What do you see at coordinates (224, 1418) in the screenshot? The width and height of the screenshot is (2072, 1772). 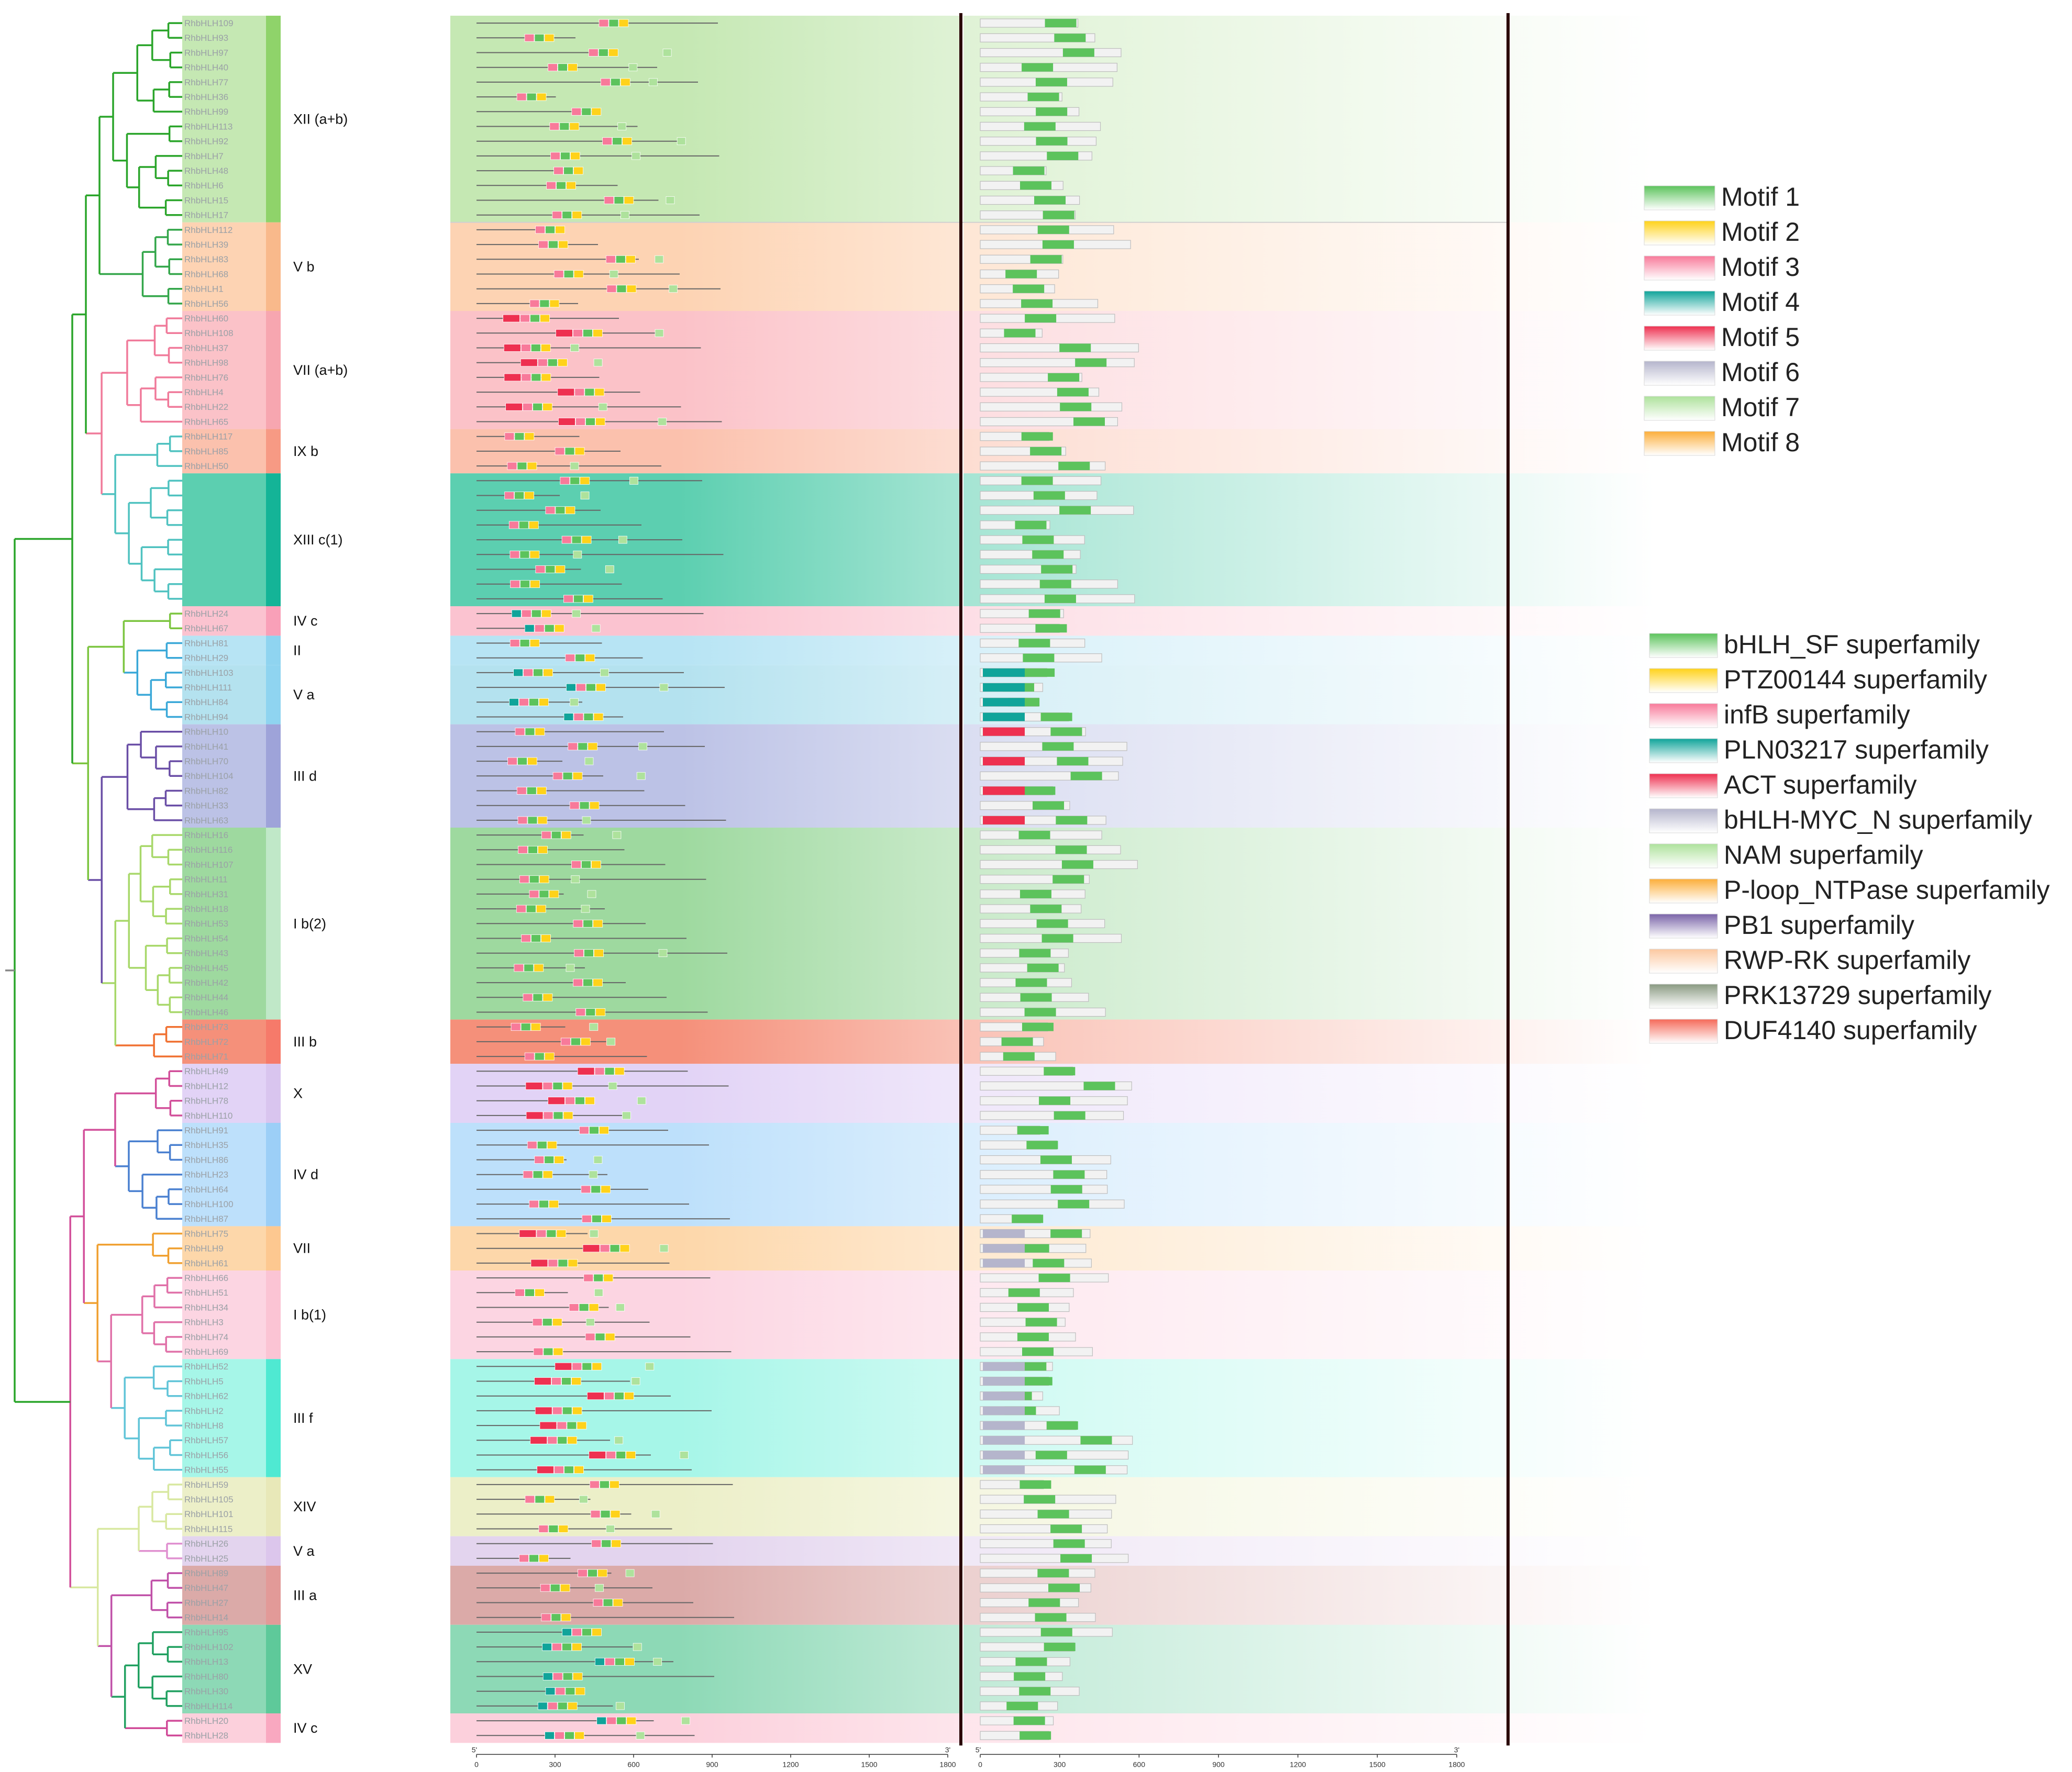 I see `gene-label-band` at bounding box center [224, 1418].